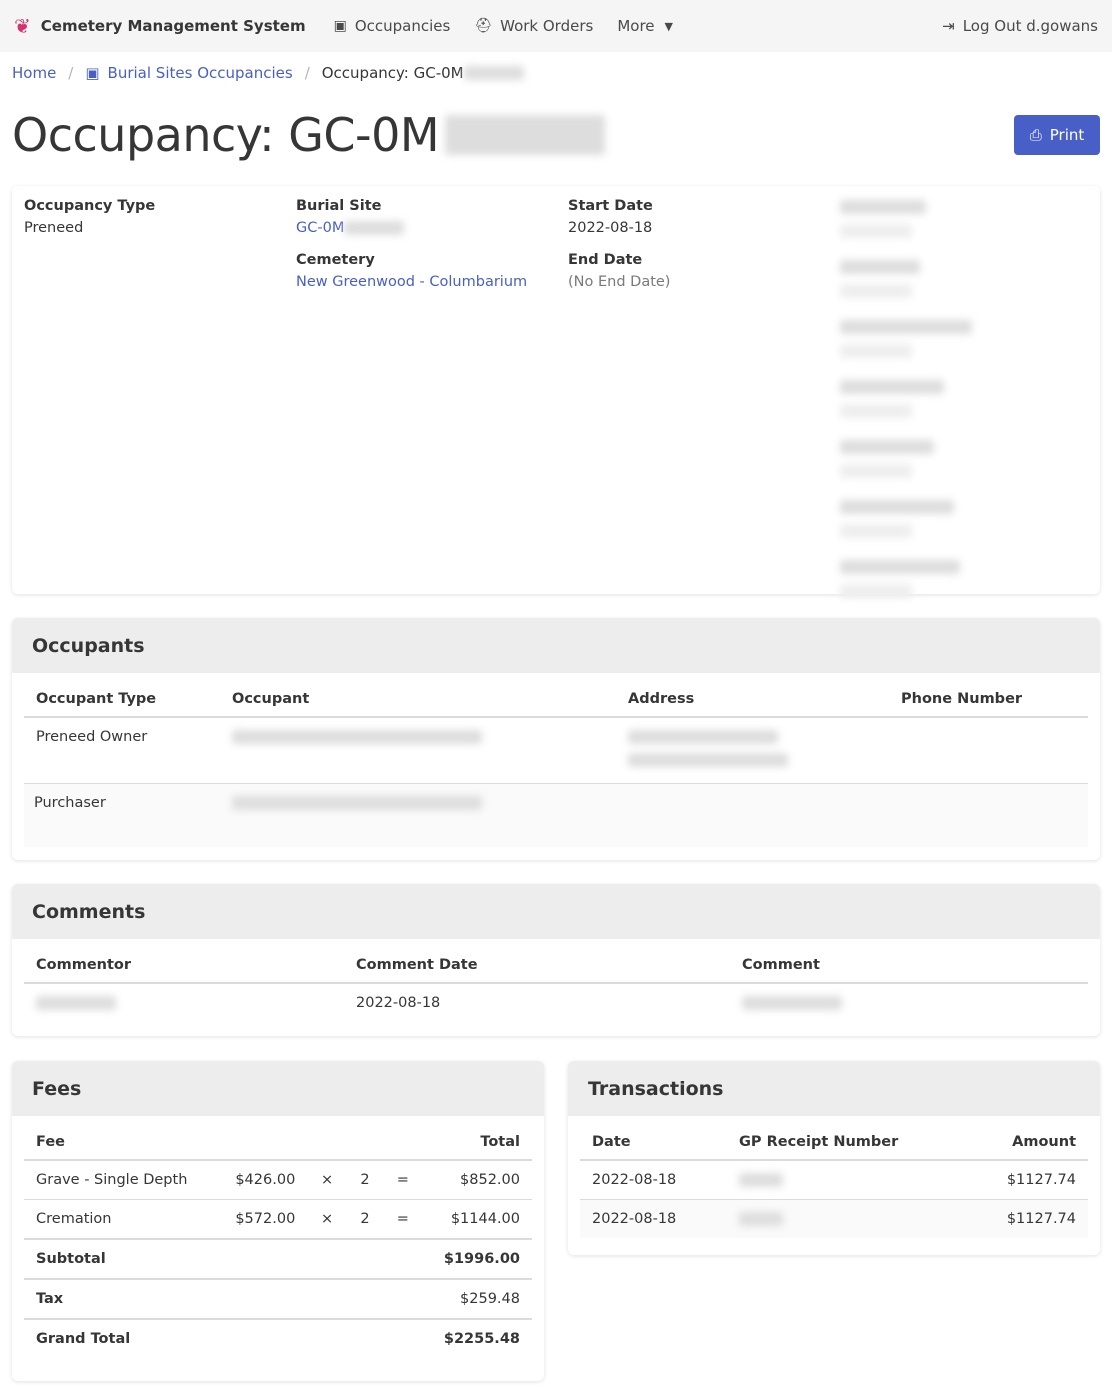 The width and height of the screenshot is (1112, 1393). Describe the element at coordinates (477, 1141) in the screenshot. I see `col-total: Total` at that location.